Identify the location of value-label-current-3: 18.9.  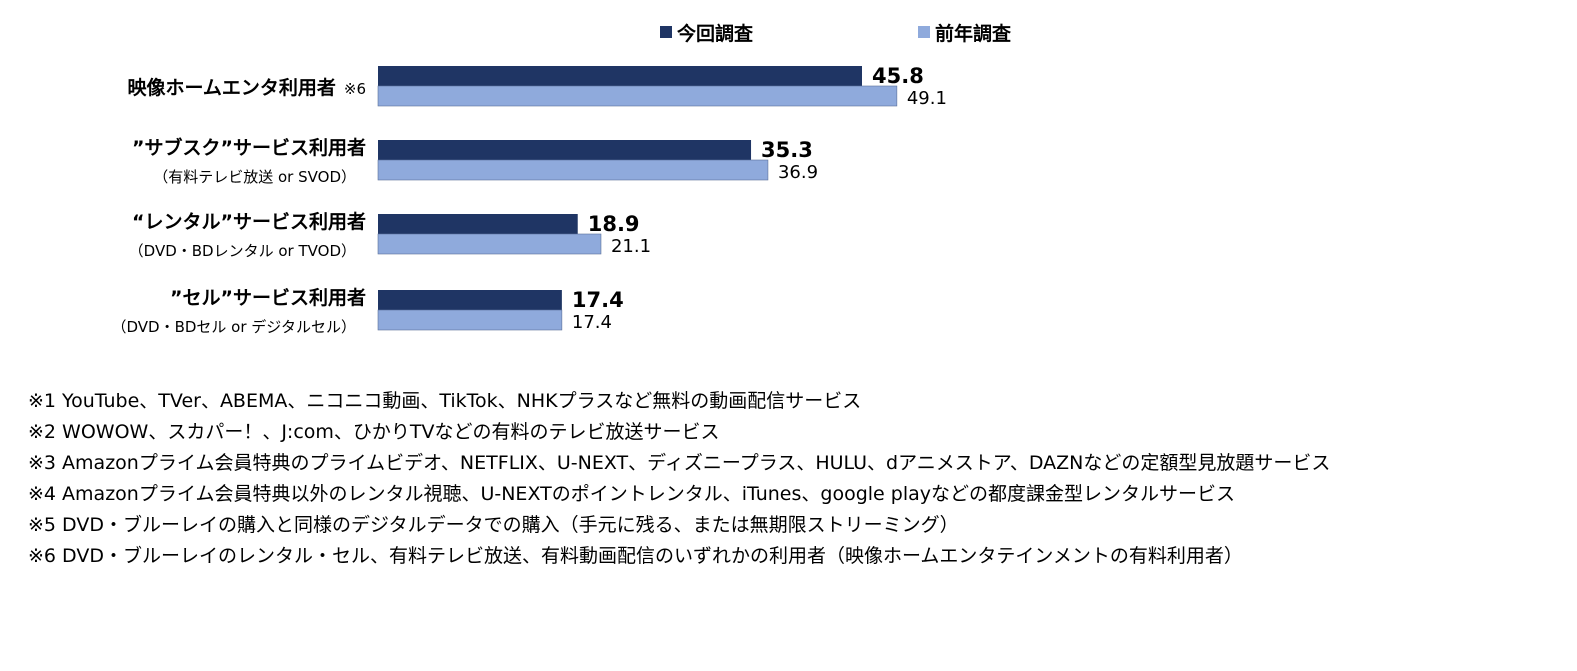
(614, 224).